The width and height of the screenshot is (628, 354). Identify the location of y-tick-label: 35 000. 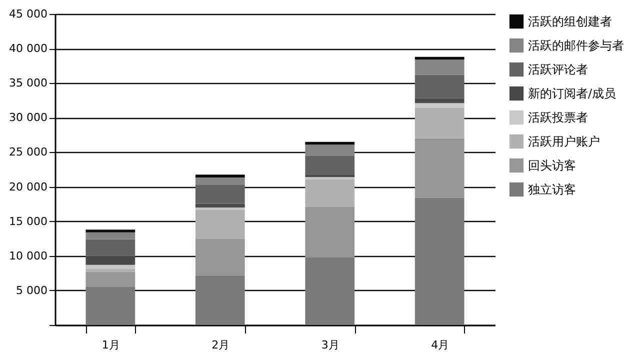
(28, 83).